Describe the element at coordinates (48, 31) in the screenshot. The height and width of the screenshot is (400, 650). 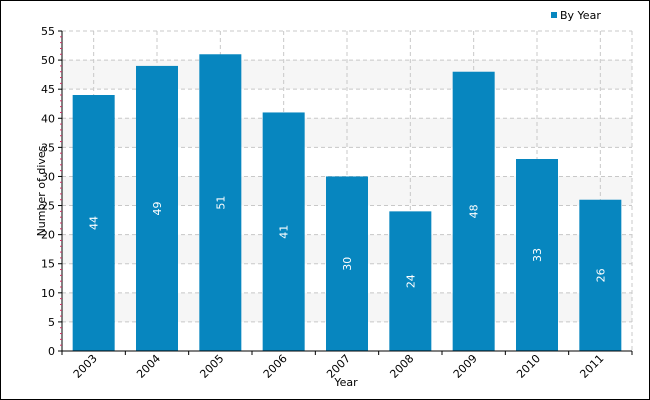
I see `y-tick-label: 55` at that location.